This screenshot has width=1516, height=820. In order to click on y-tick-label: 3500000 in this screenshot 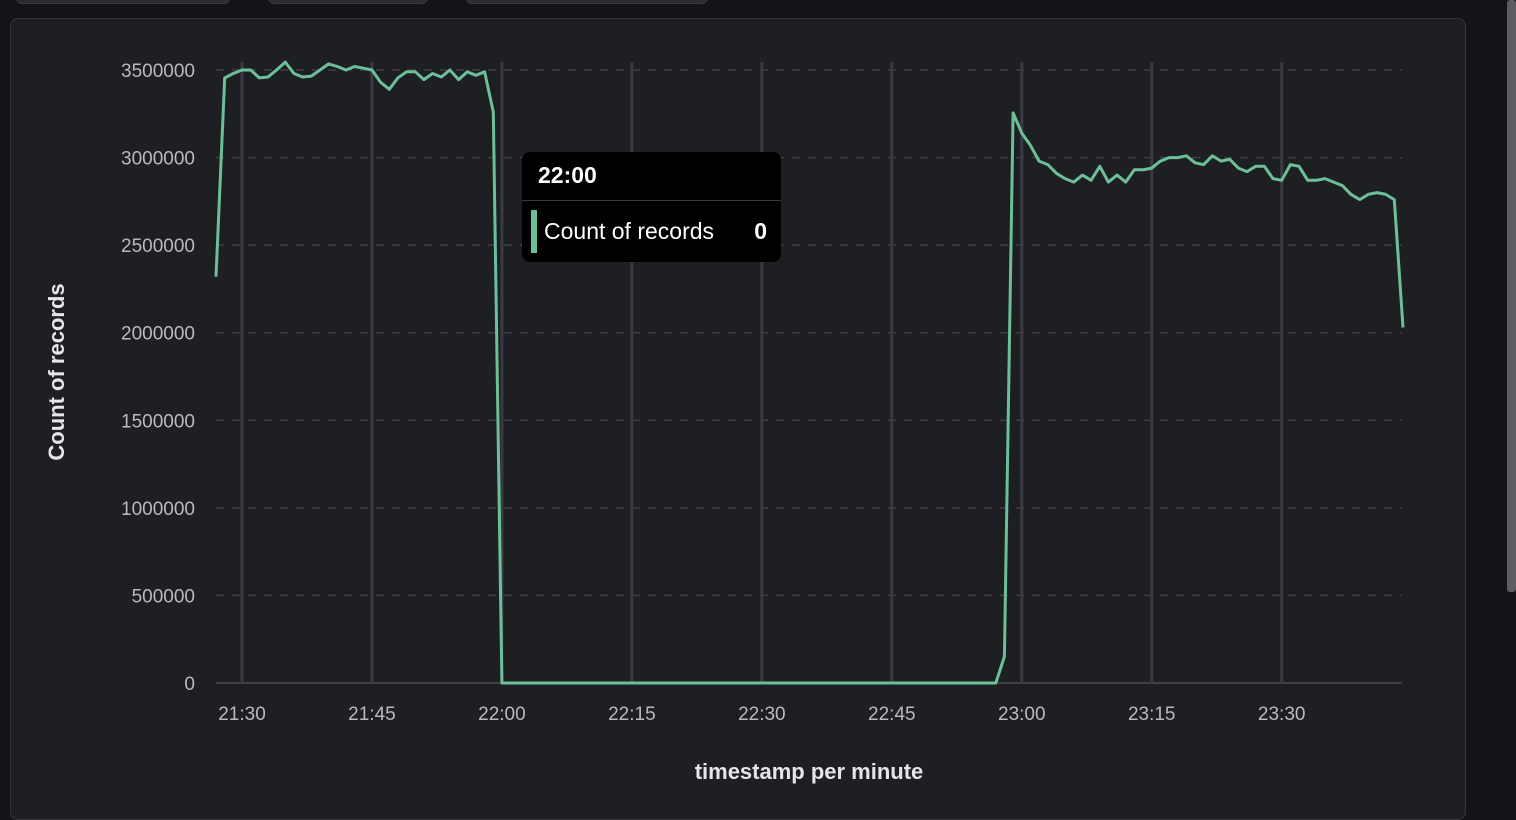, I will do `click(158, 71)`.